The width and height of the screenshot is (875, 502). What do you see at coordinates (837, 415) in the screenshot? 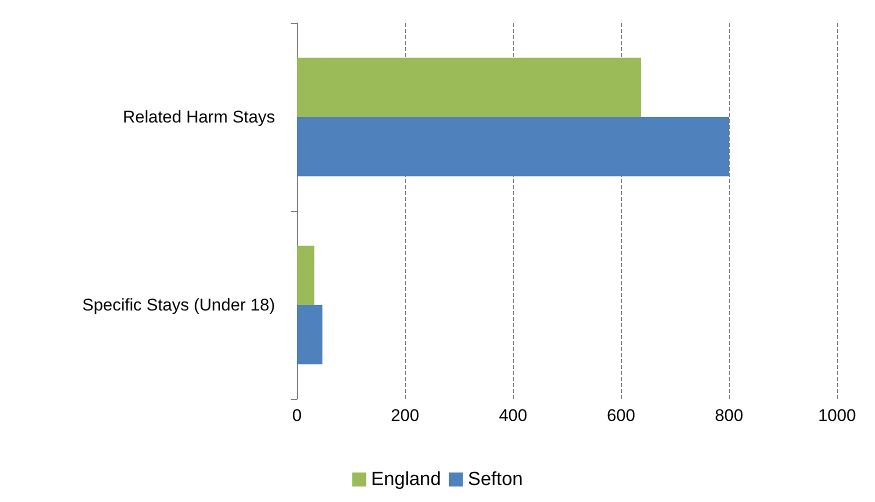
I see `x-tick-label: 1000` at bounding box center [837, 415].